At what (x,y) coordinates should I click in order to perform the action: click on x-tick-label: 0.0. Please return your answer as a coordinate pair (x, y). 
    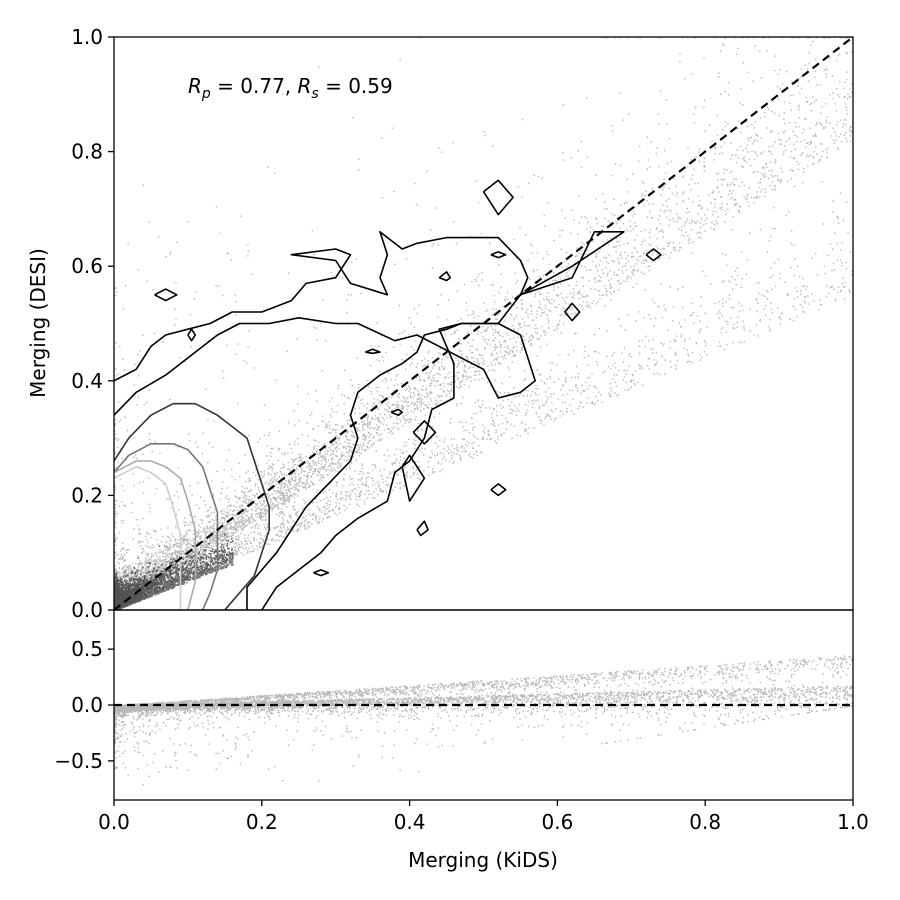
    Looking at the image, I should click on (114, 822).